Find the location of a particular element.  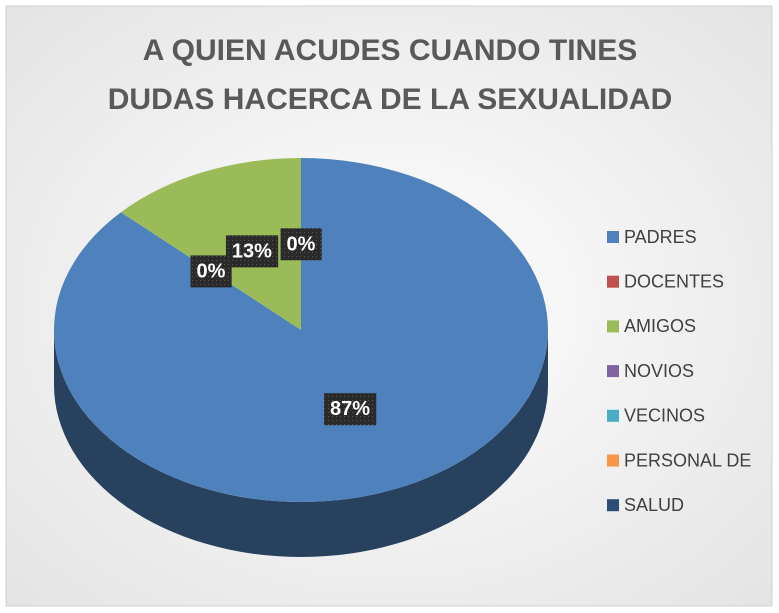

legend-label: VECINOS is located at coordinates (664, 416).